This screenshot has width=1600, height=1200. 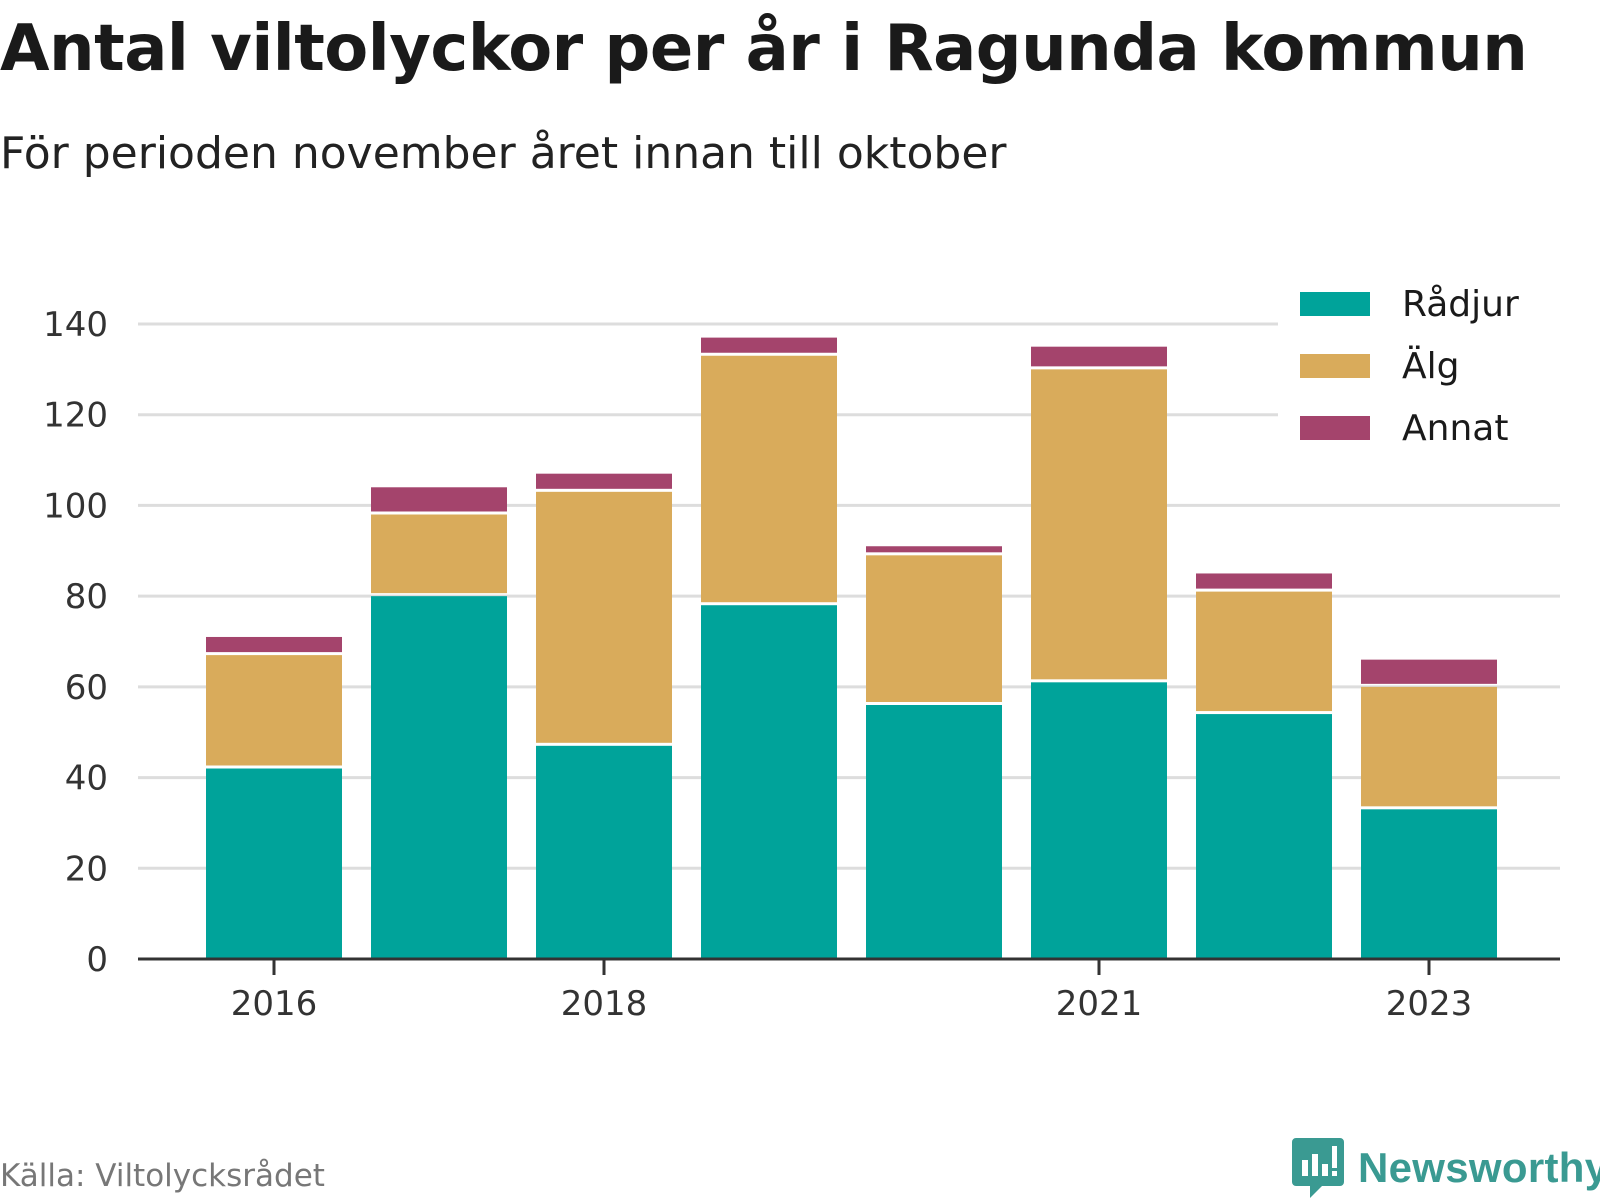 What do you see at coordinates (274, 1004) in the screenshot?
I see `x-tick-label: 2016` at bounding box center [274, 1004].